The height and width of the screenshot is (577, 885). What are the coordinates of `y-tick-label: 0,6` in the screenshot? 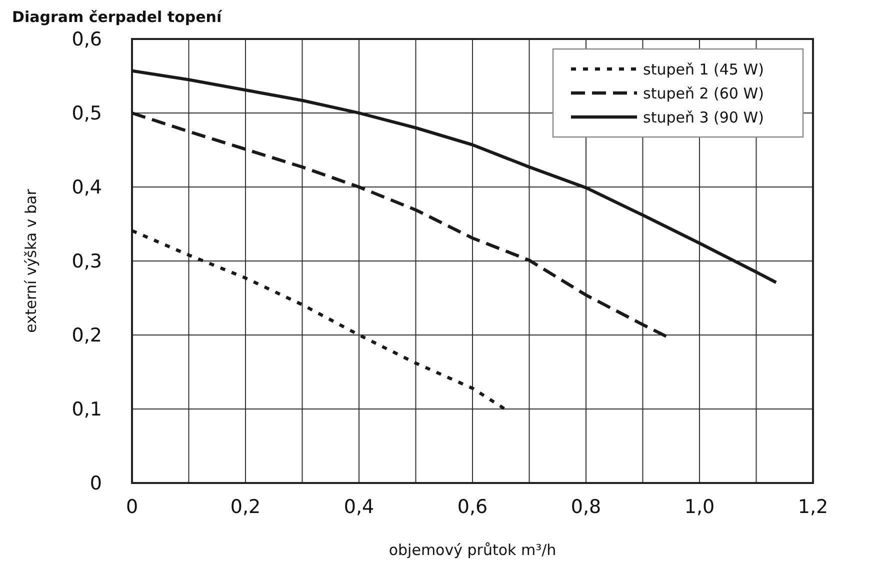 It's located at (87, 39).